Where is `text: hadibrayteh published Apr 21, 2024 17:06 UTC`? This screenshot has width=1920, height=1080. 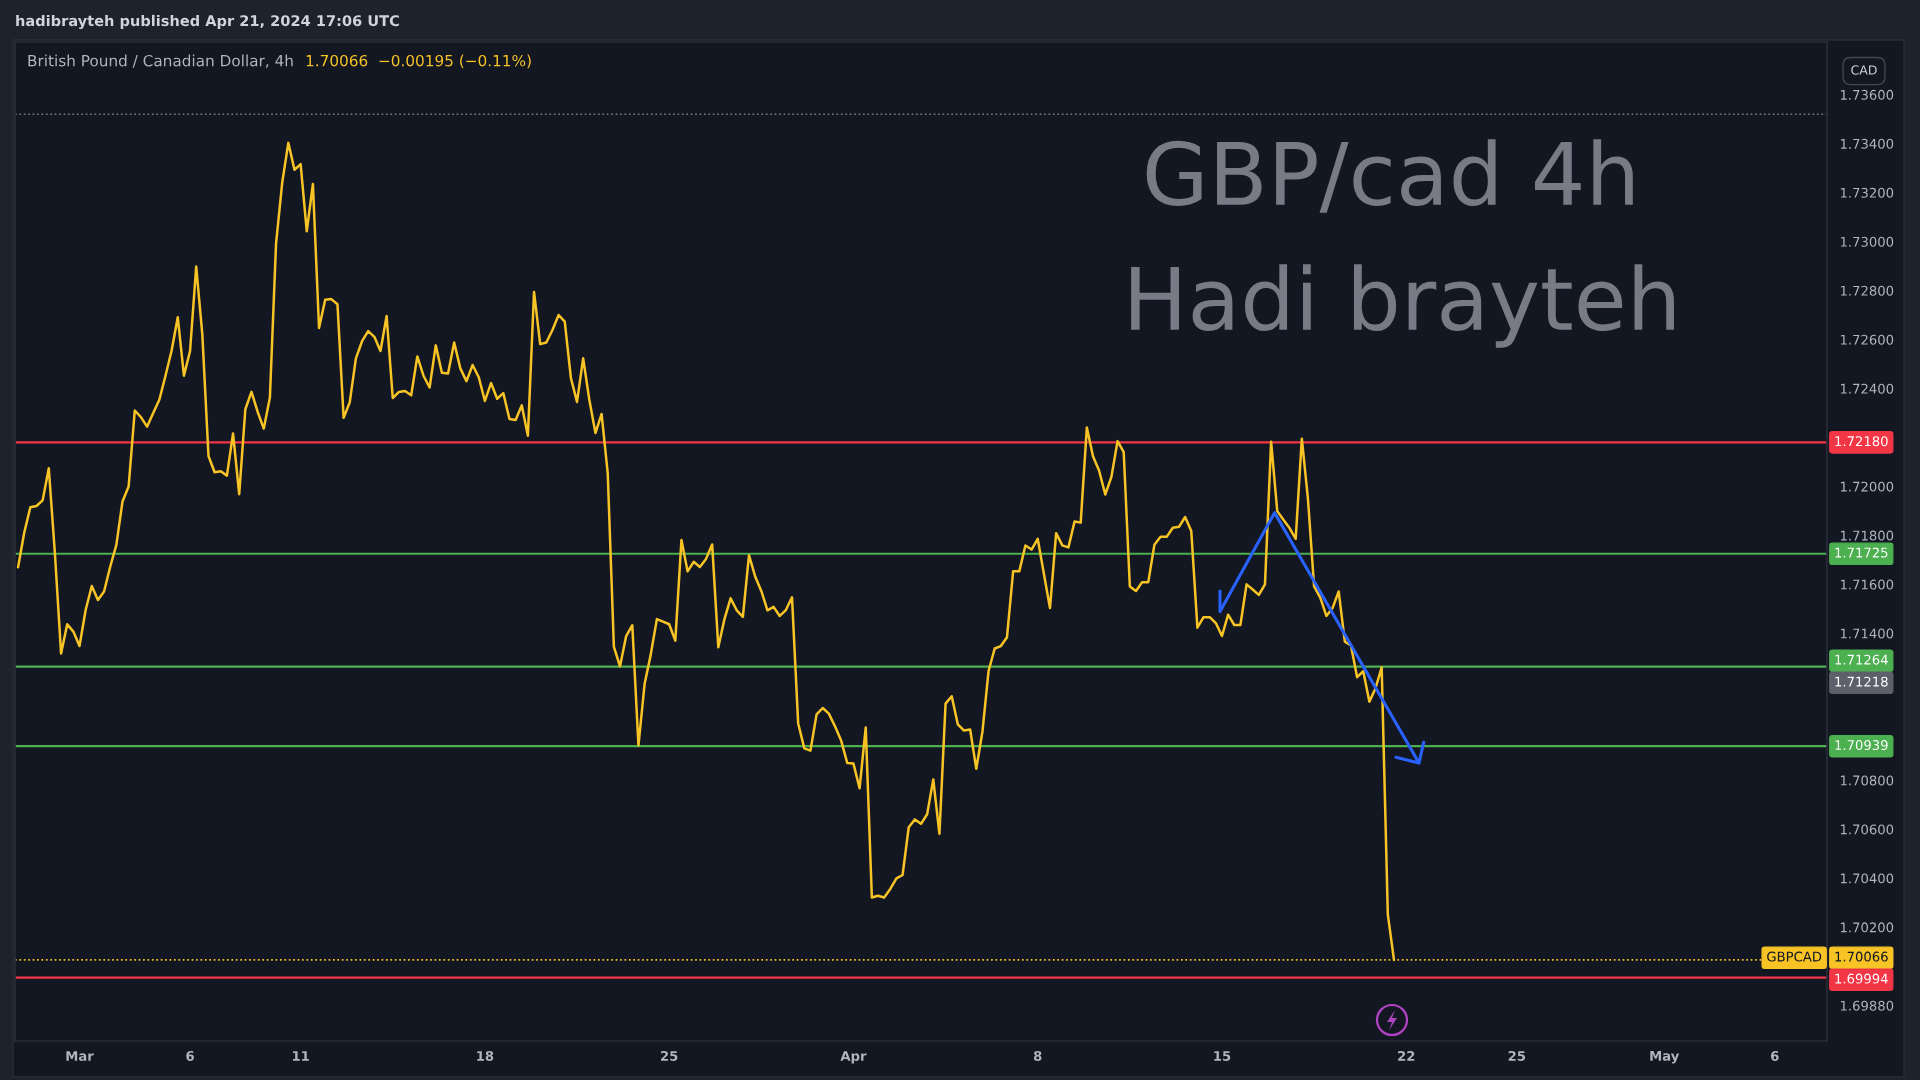
text: hadibrayteh published Apr 21, 2024 17:06 UTC is located at coordinates (207, 22).